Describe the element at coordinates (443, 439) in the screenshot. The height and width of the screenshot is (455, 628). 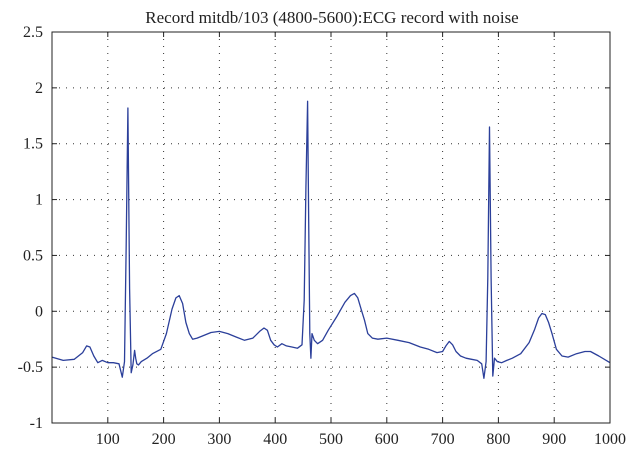
I see `x-tick-label: 700` at that location.